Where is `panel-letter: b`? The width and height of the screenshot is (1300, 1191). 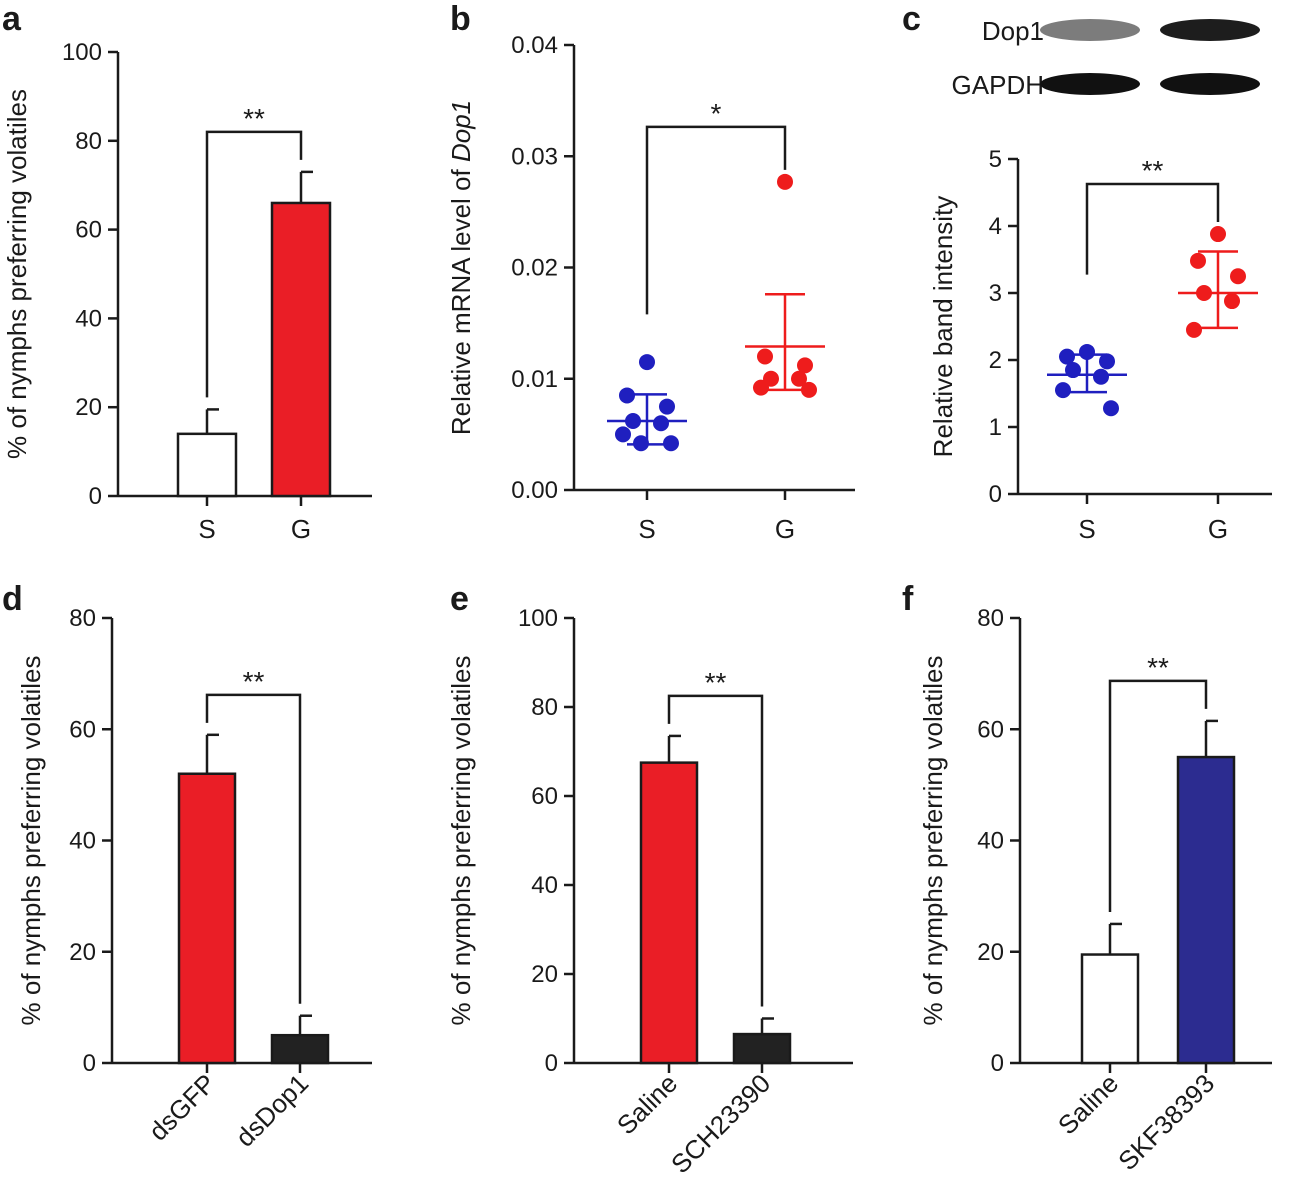
panel-letter: b is located at coordinates (460, 19).